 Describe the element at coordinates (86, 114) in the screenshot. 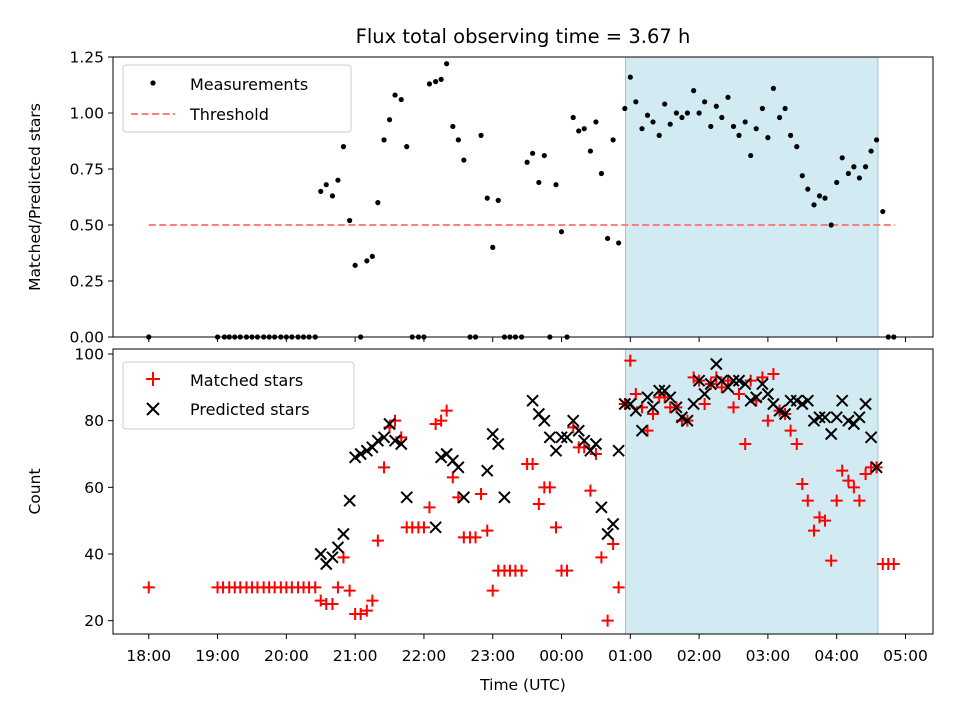

I see `y-tick-label: 1.00` at that location.